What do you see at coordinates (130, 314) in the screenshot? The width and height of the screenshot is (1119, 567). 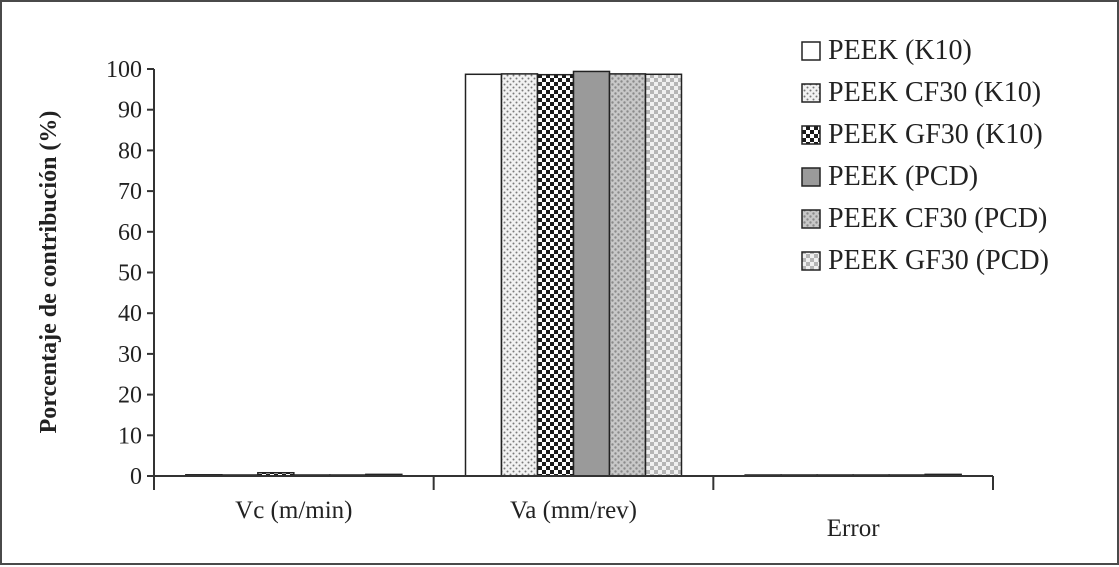 I see `y-tick-label: 40` at bounding box center [130, 314].